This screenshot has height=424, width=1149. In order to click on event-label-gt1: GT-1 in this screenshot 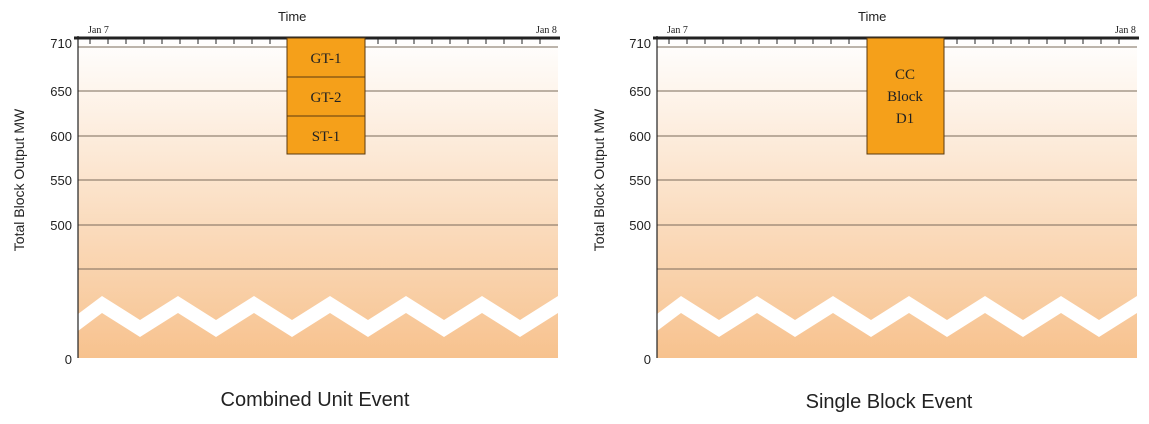, I will do `click(325, 59)`.